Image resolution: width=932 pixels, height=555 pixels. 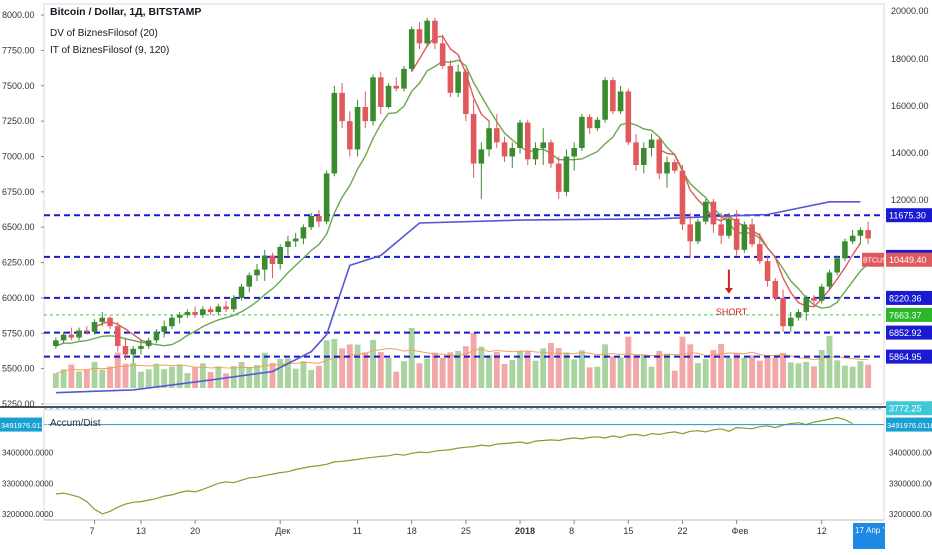 What do you see at coordinates (910, 514) in the screenshot?
I see `indicator-right-axis-label: 3200000.0000` at bounding box center [910, 514].